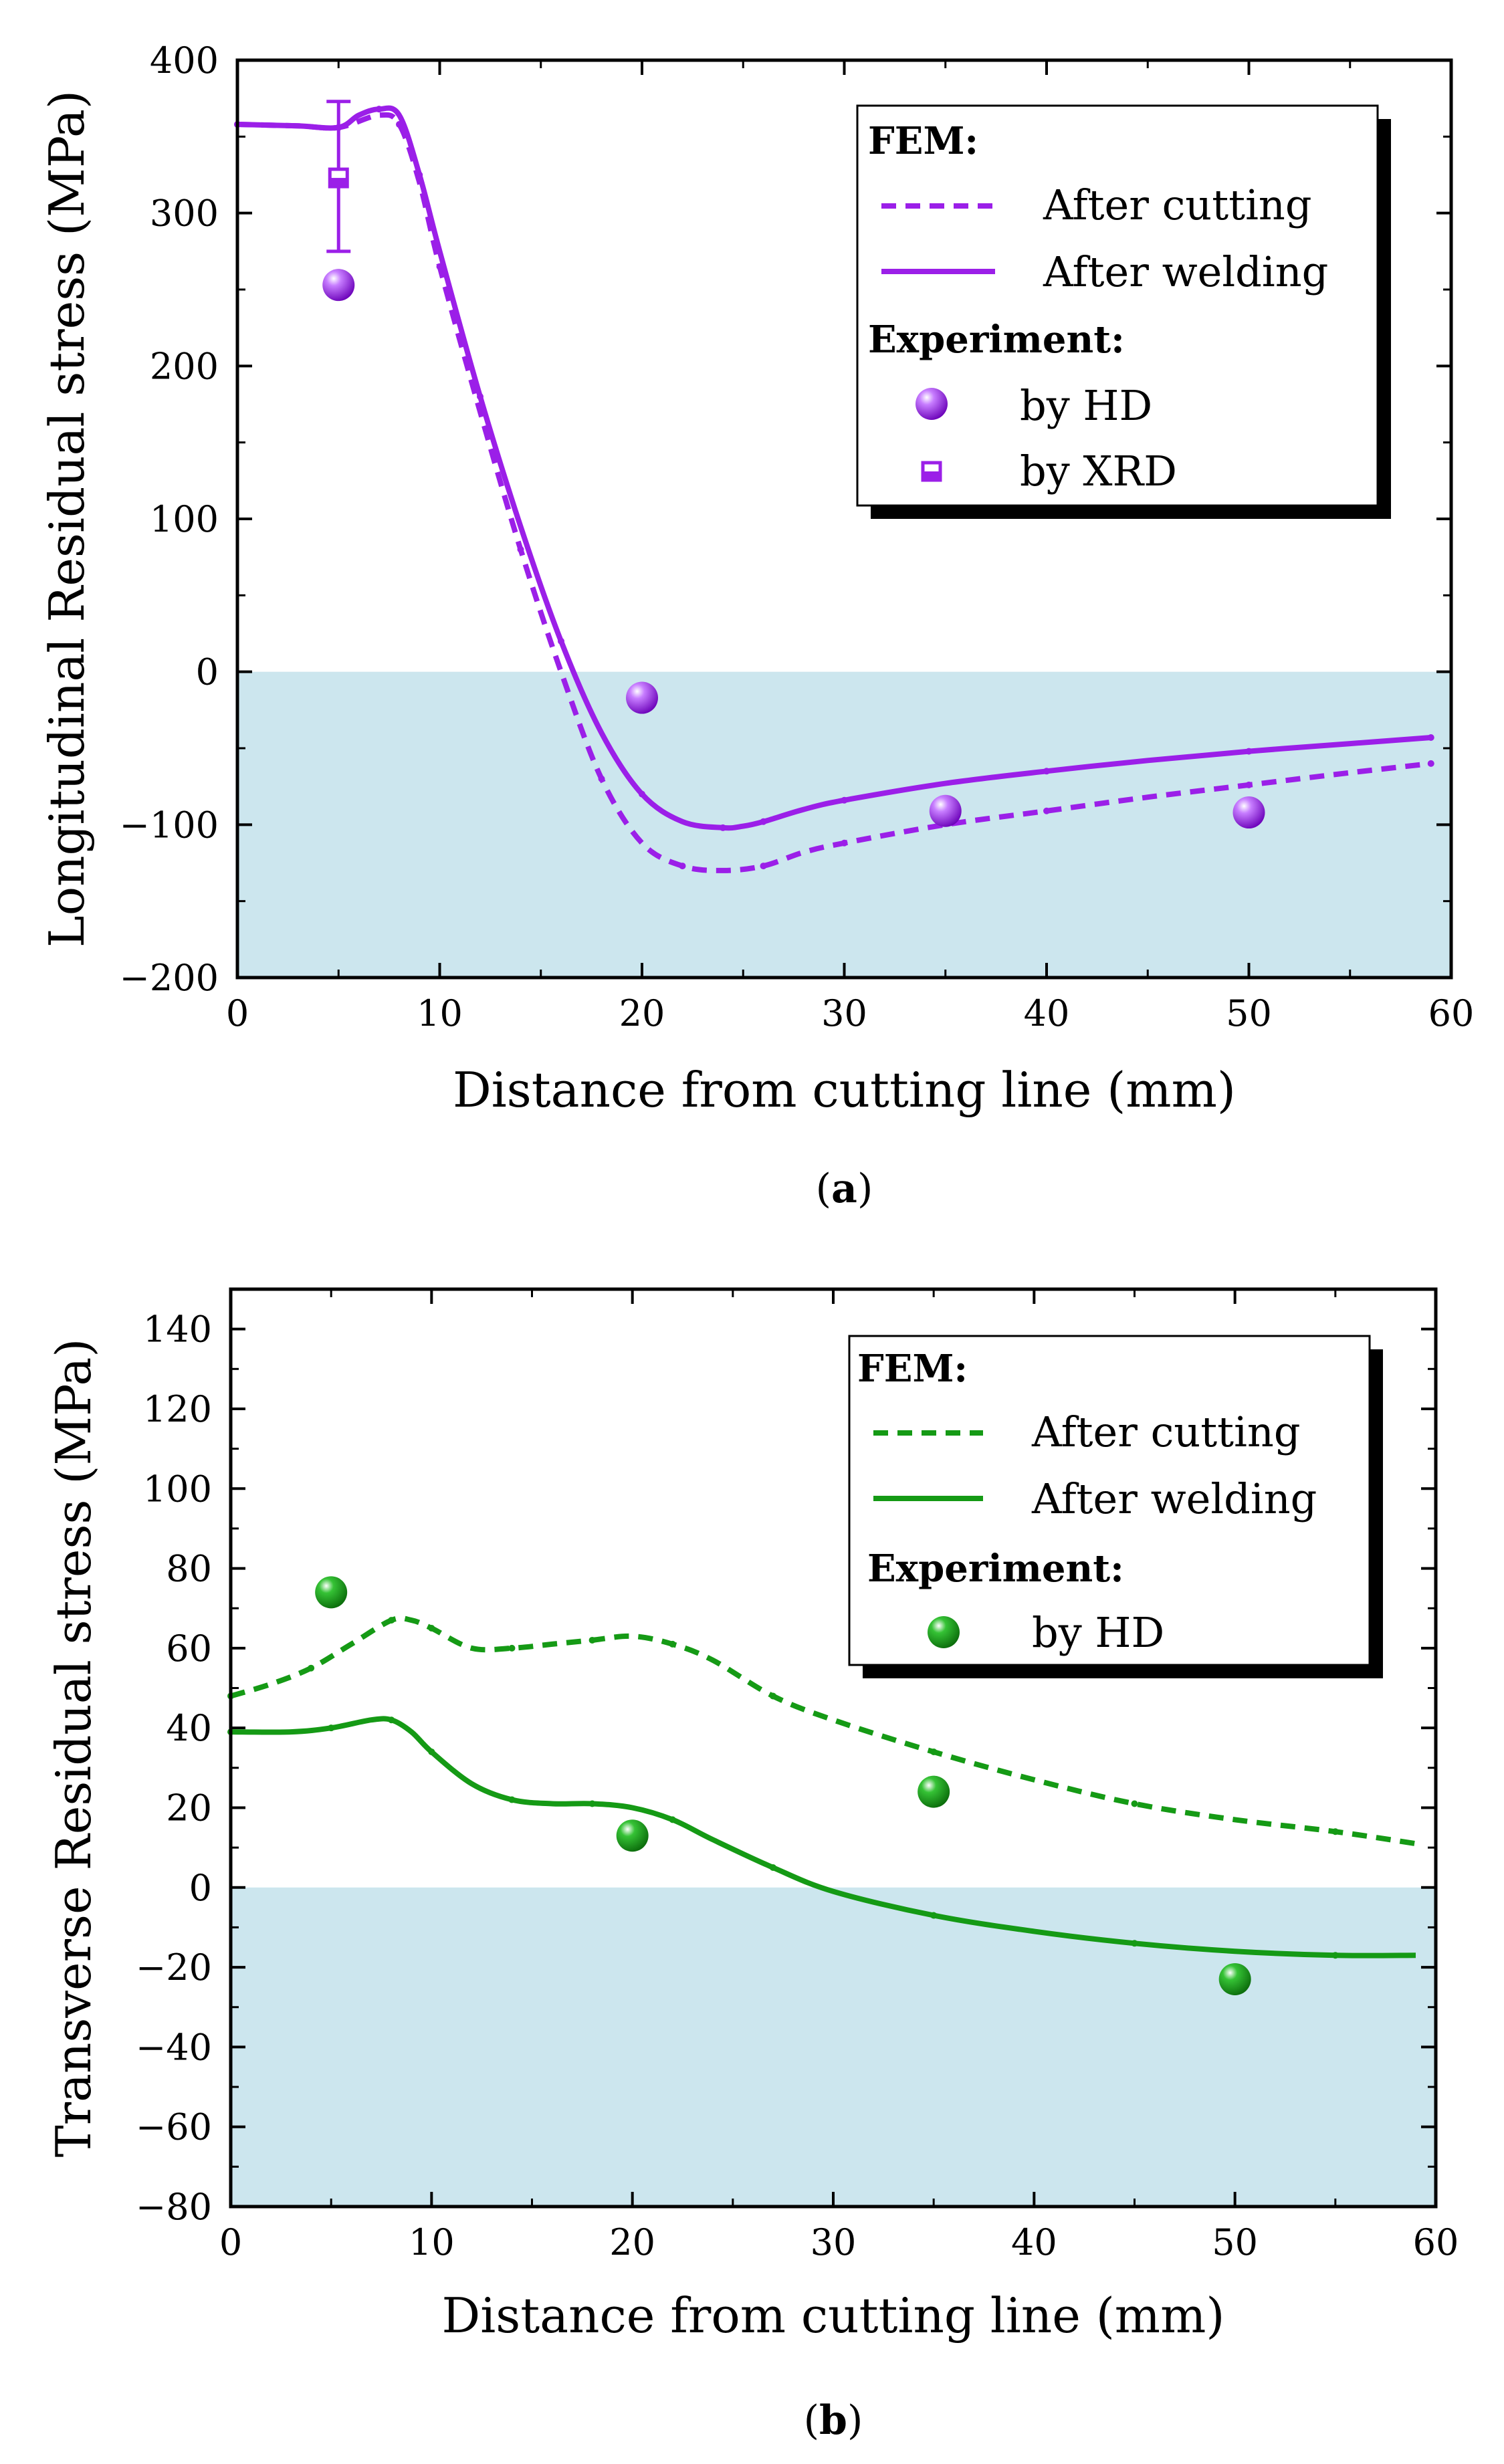 Image resolution: width=1504 pixels, height=2464 pixels. Describe the element at coordinates (1166, 1432) in the screenshot. I see `legend-label-after-cutting: After cutting` at that location.